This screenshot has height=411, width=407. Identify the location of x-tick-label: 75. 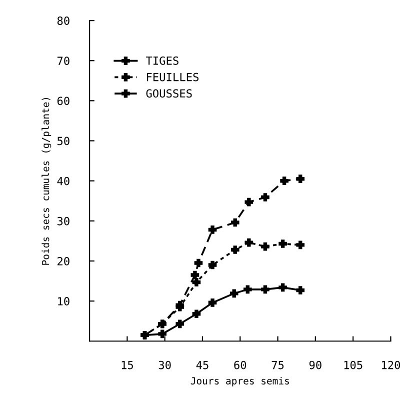
(278, 365).